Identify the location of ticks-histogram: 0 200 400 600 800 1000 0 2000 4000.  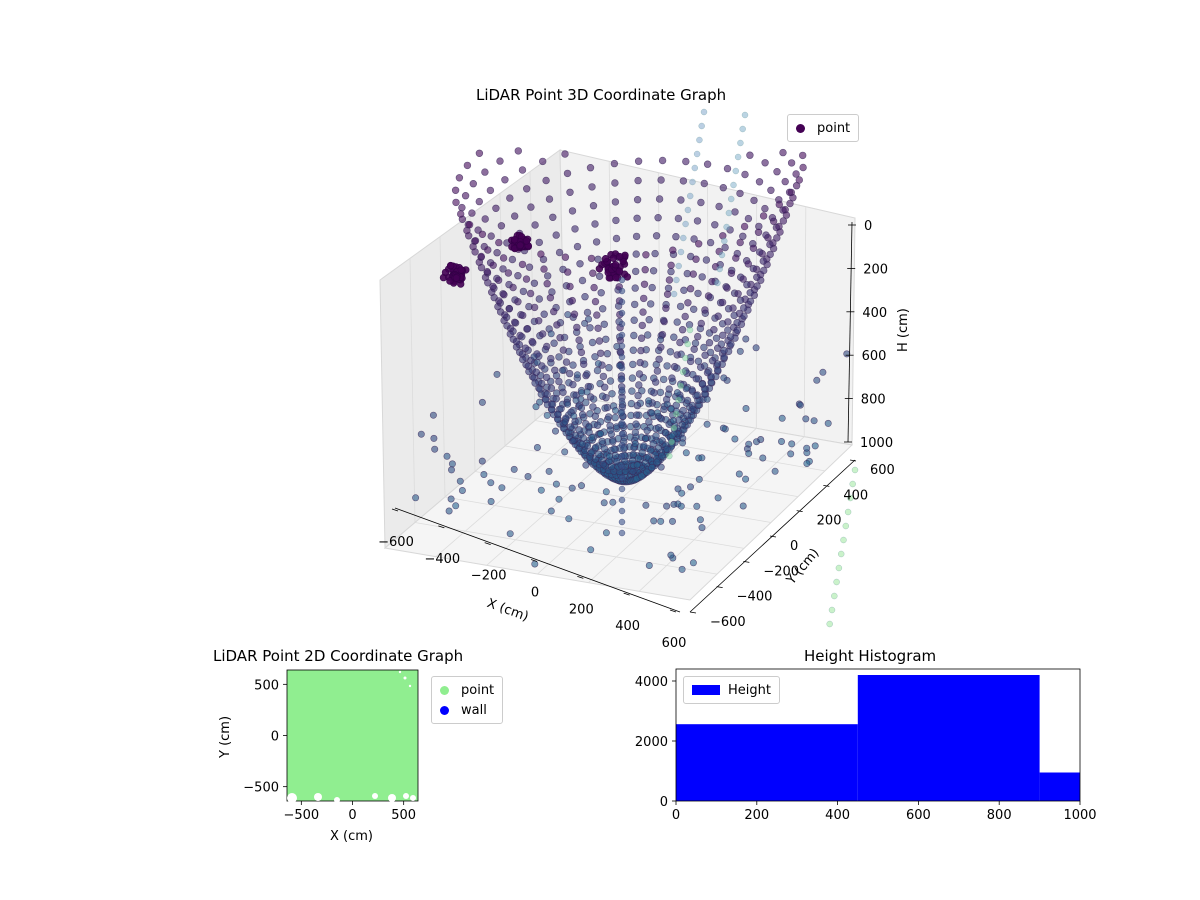
(866, 749).